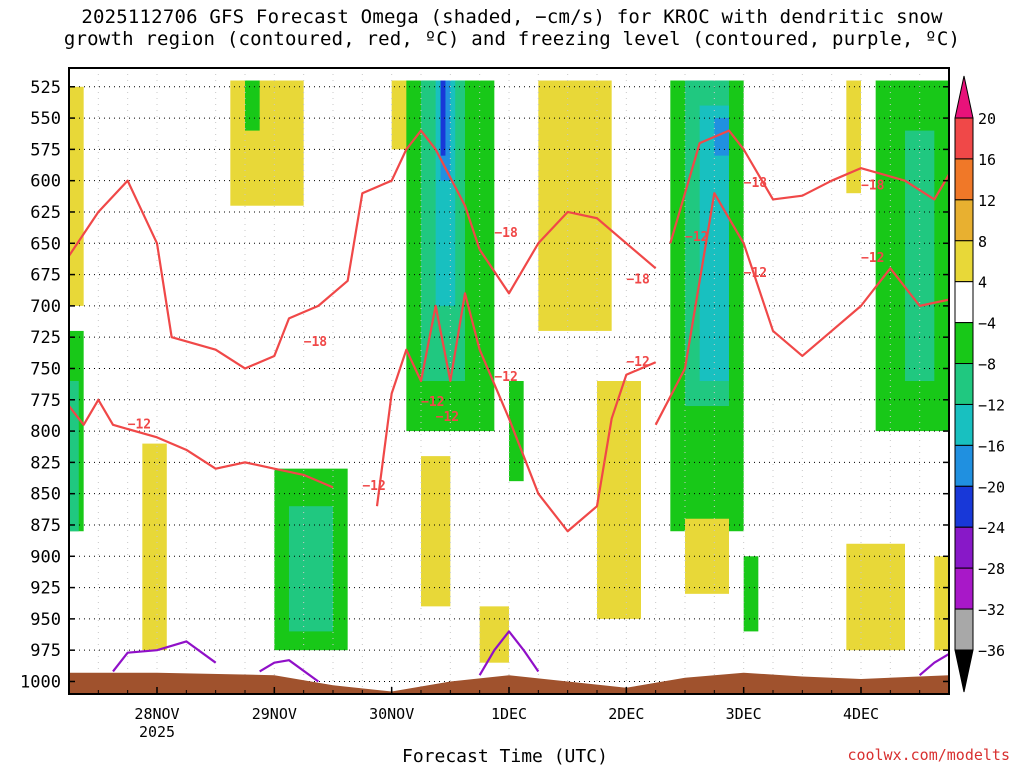 This screenshot has height=768, width=1024. Describe the element at coordinates (45, 244) in the screenshot. I see `y-tick-label-5: 650` at that location.